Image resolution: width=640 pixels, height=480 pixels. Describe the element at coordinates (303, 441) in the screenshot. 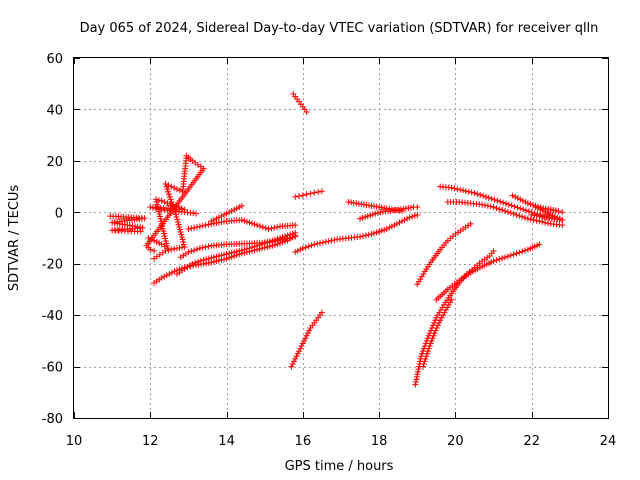

I see `x-tick-label: 16` at that location.